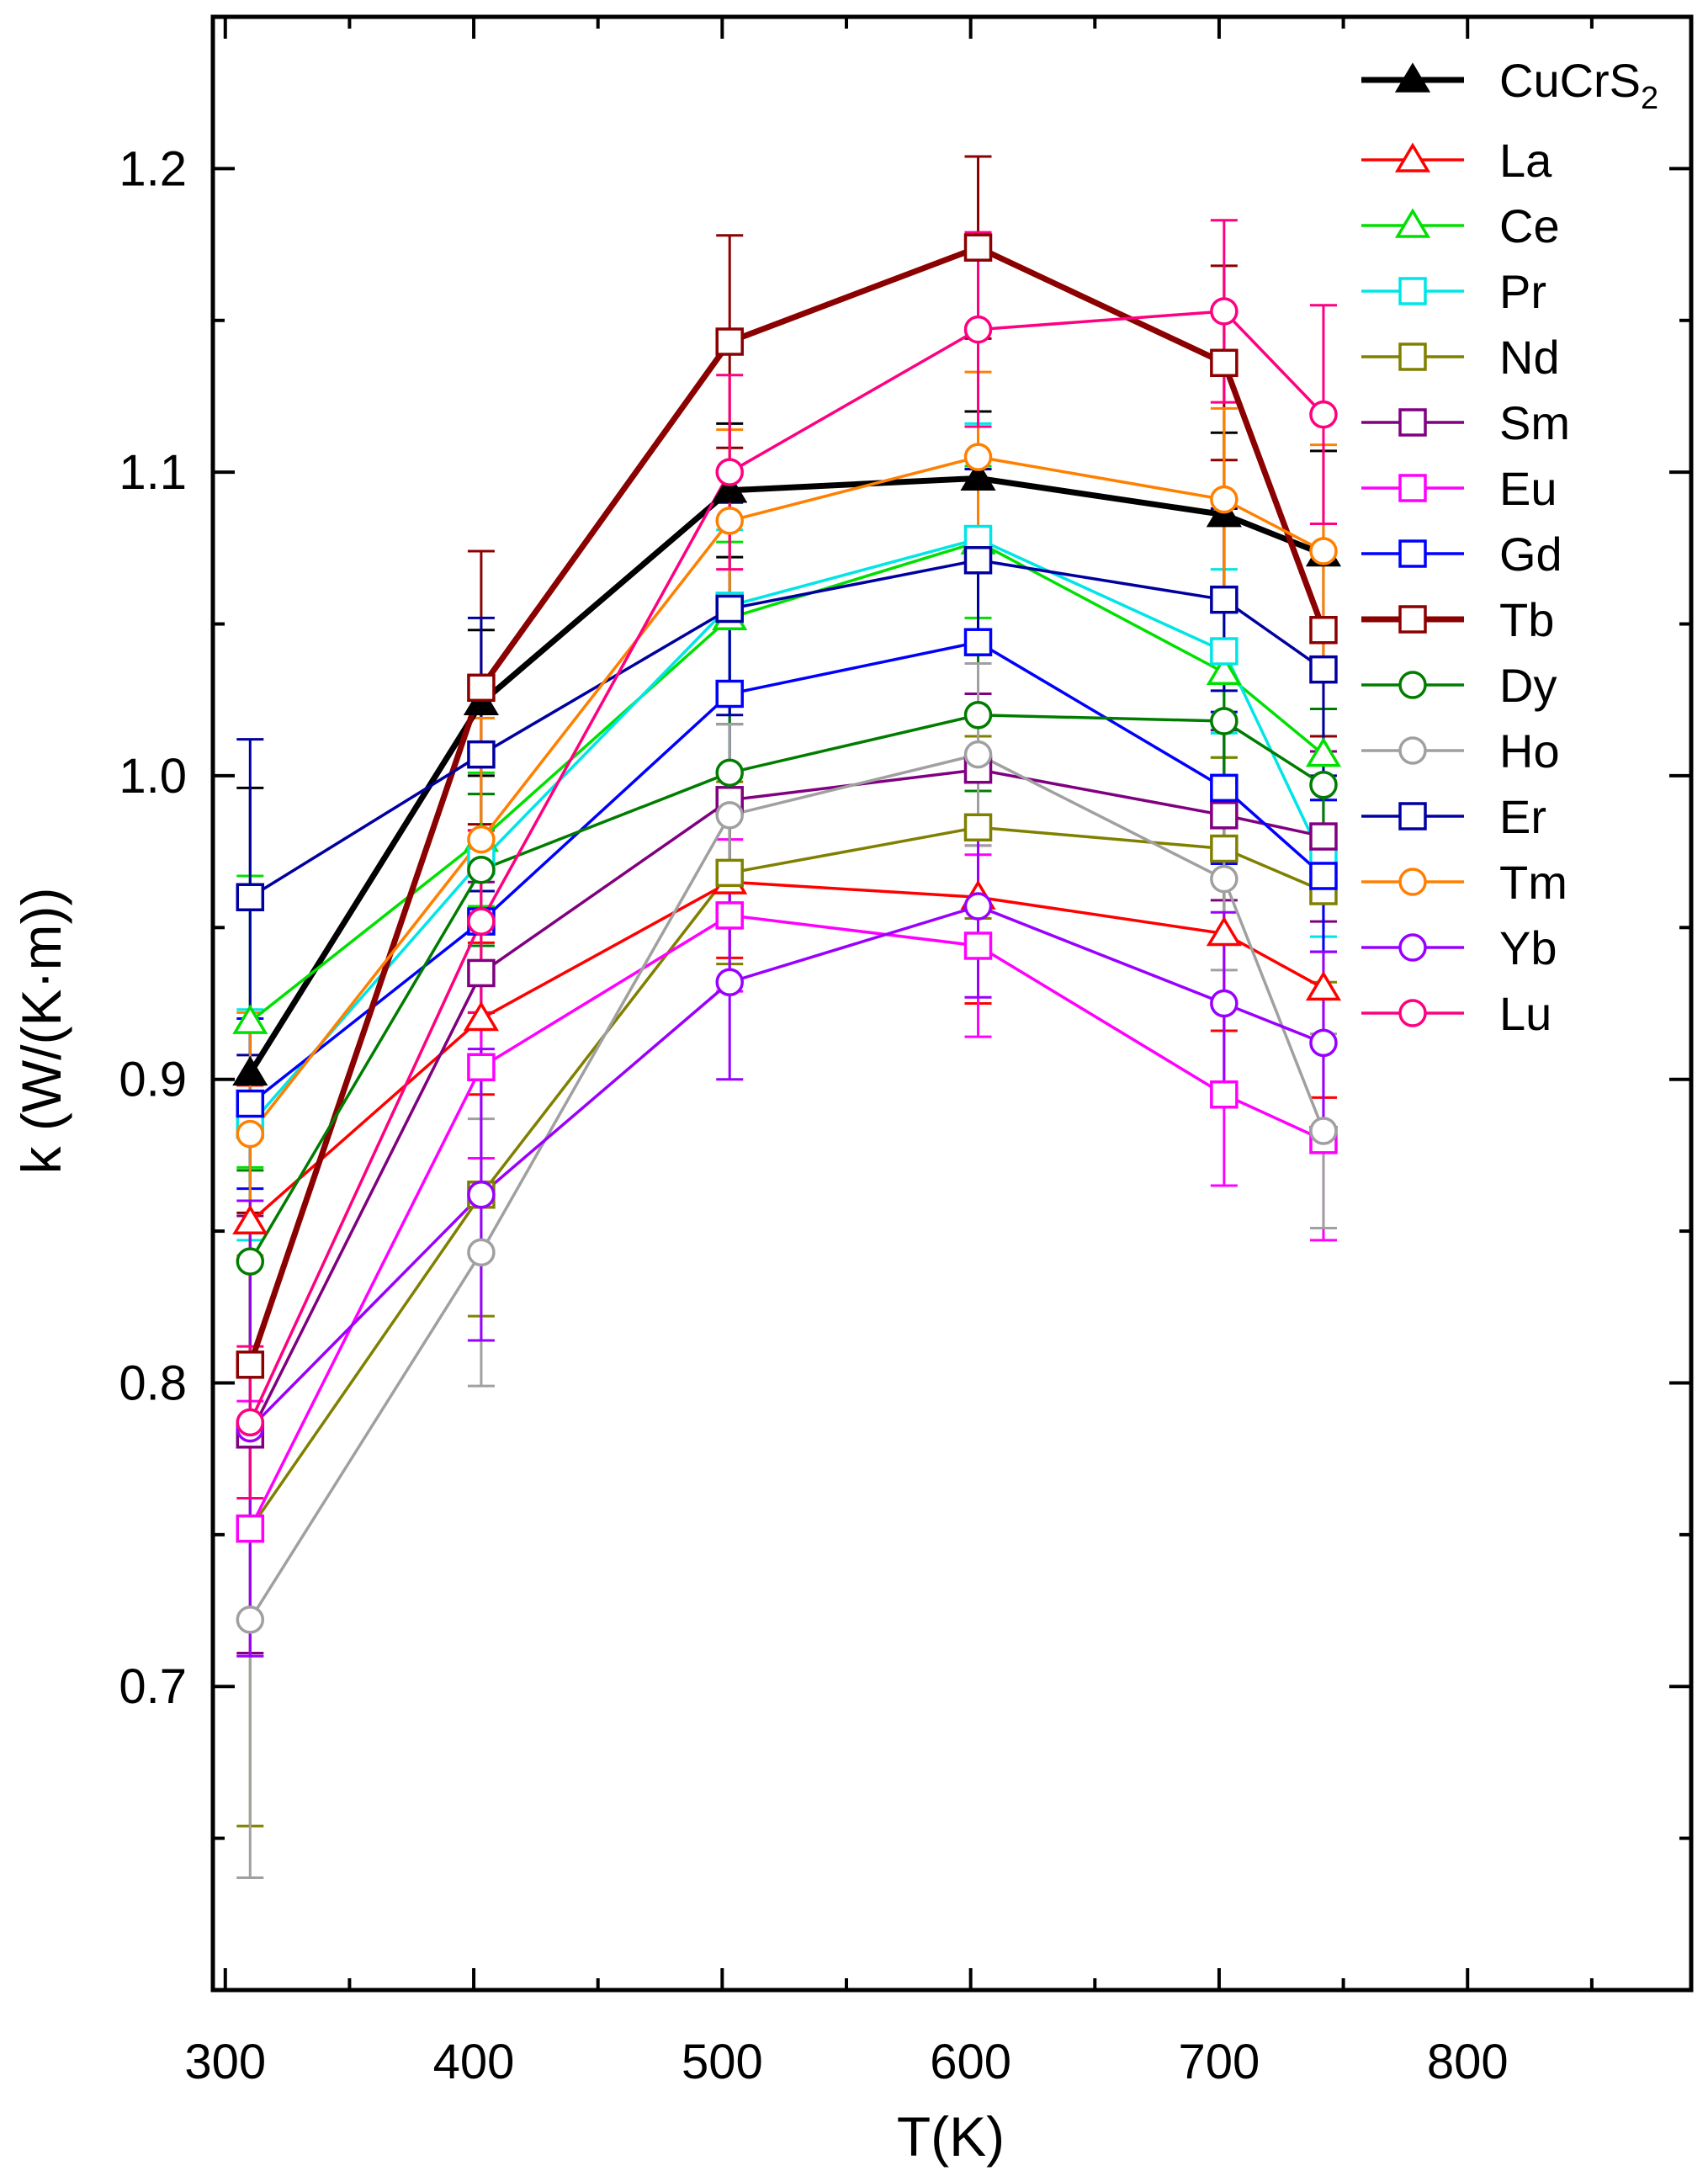  I want to click on legend-label-yb: Yb, so click(1528, 947).